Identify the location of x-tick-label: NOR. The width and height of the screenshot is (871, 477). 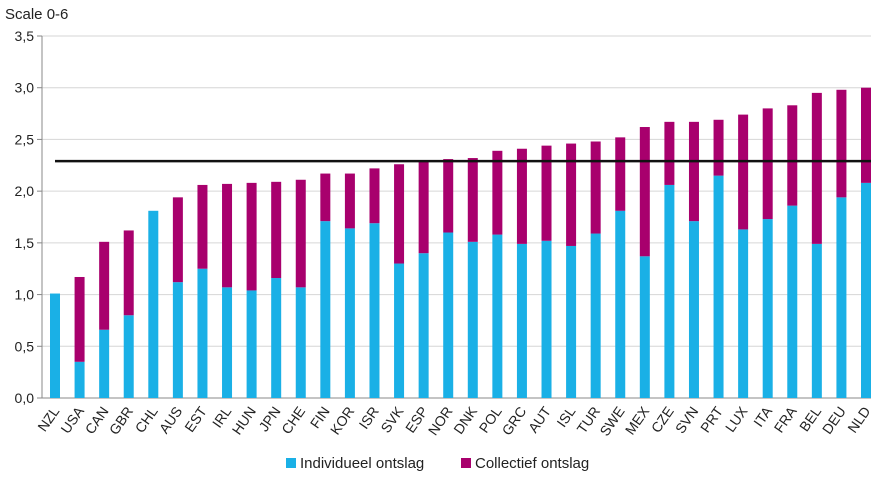
(440, 421).